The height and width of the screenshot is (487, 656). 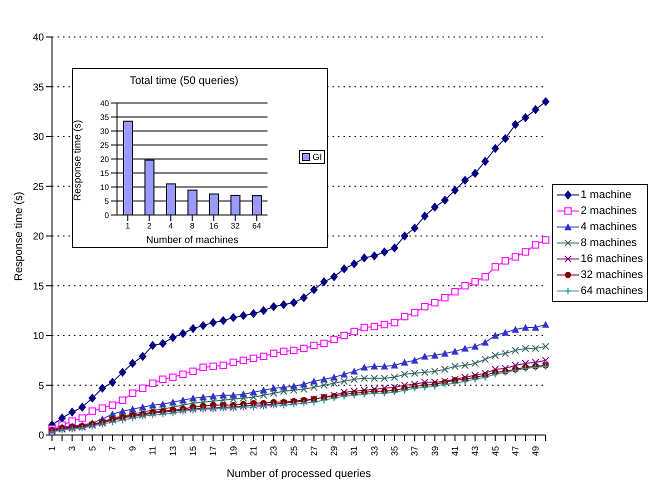 What do you see at coordinates (193, 451) in the screenshot?
I see `x-tick-label: 15` at bounding box center [193, 451].